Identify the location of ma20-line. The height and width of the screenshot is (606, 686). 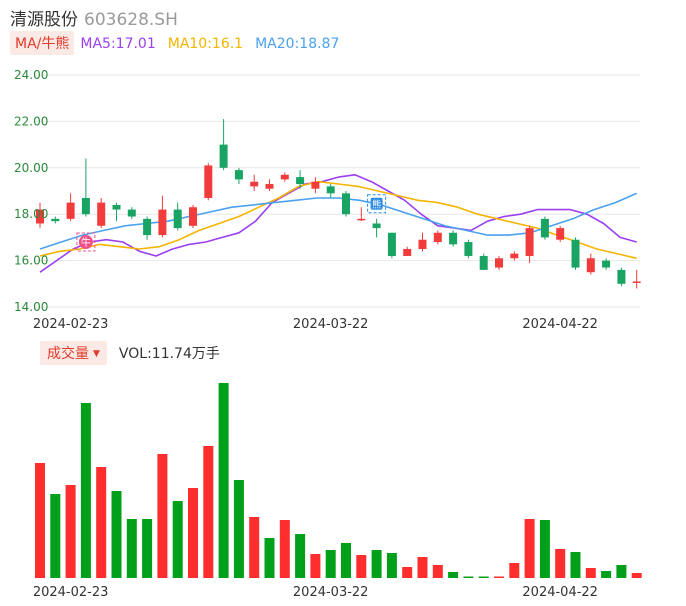
(338, 221).